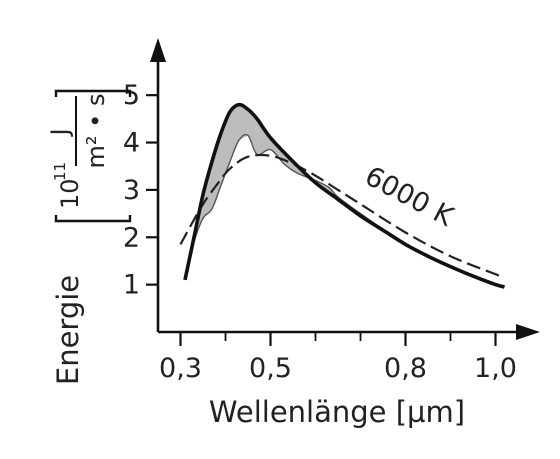  What do you see at coordinates (410, 197) in the screenshot?
I see `temperature-annotation: 6000 K` at bounding box center [410, 197].